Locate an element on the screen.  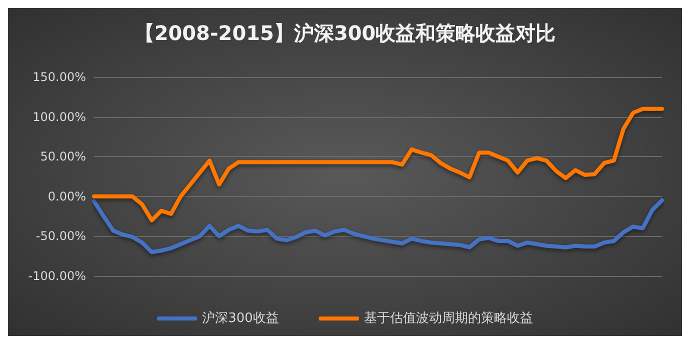
line-series is located at coordinates (378, 226).